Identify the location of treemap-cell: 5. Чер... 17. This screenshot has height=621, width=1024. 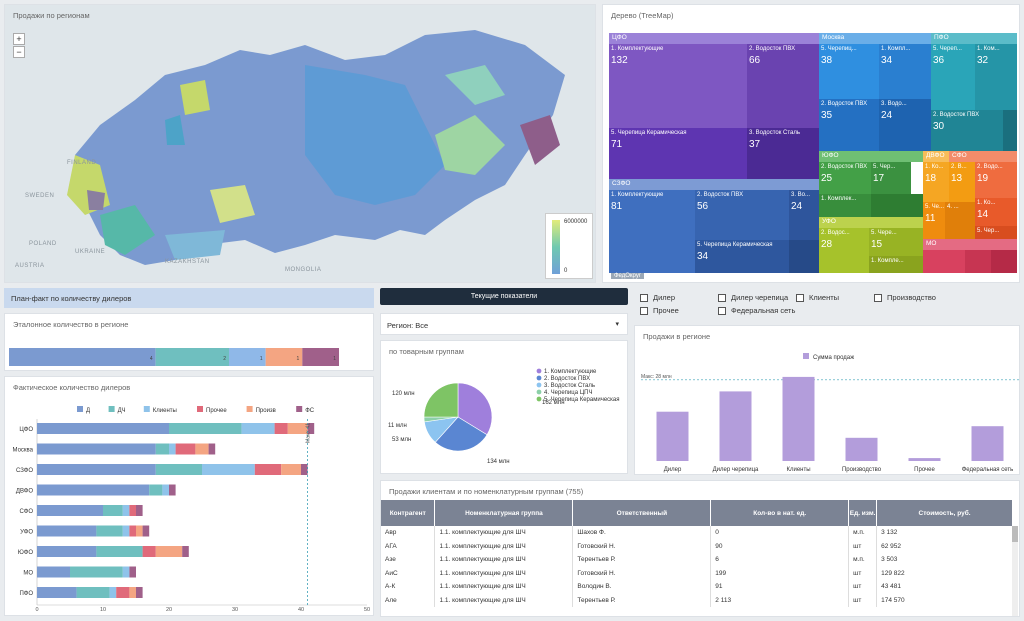
(891, 178).